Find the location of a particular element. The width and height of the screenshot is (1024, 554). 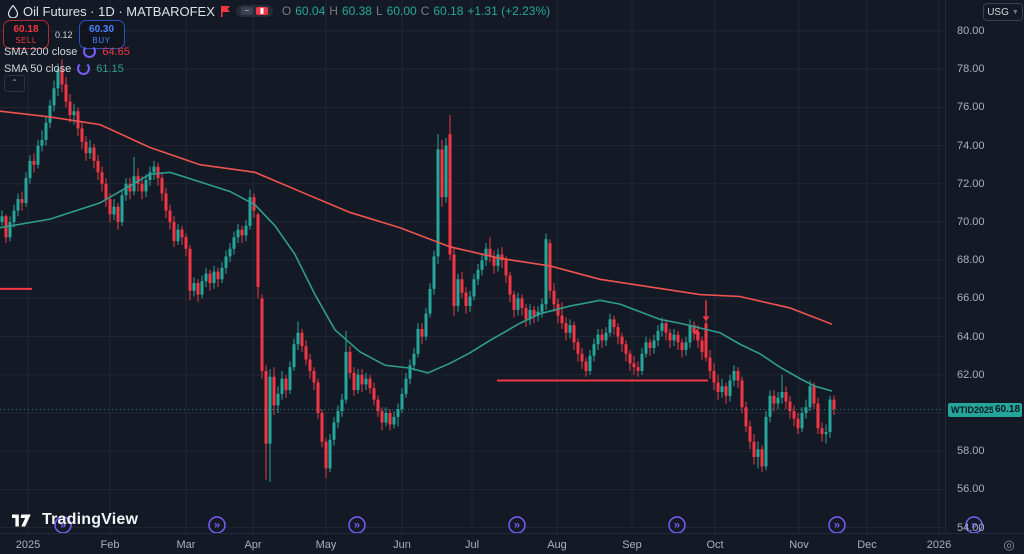

indicator-legend-sma200: SMA 200 close 64.65 is located at coordinates (67, 51).